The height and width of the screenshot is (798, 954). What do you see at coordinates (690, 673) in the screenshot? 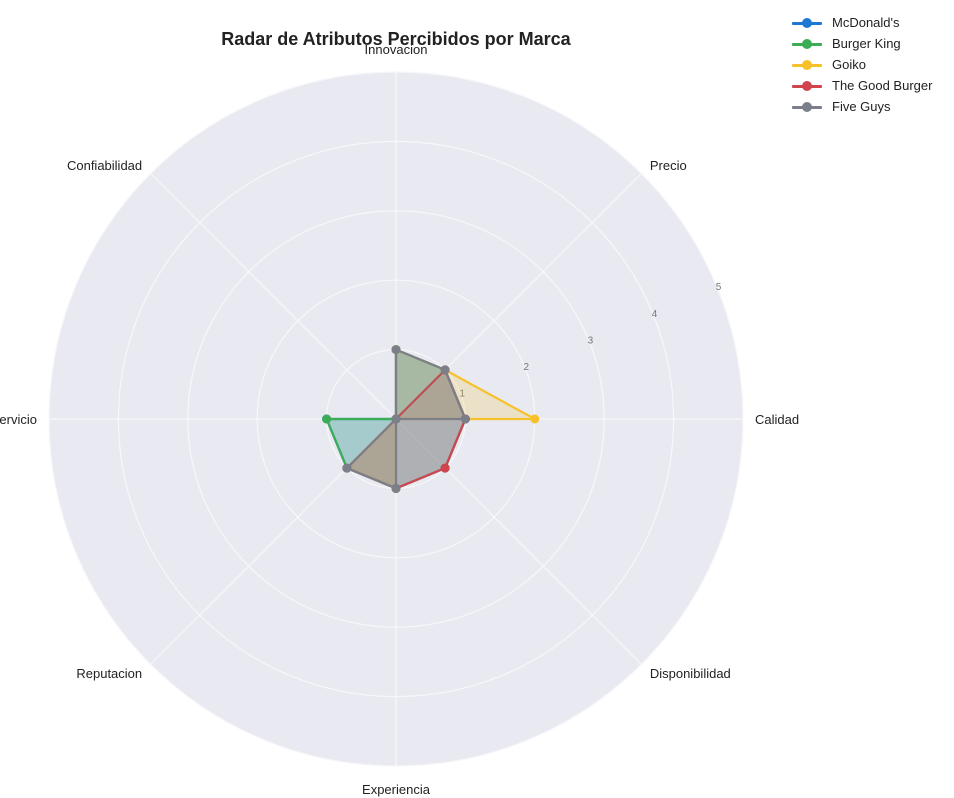
I see `axis-label: Disponibilidad` at bounding box center [690, 673].